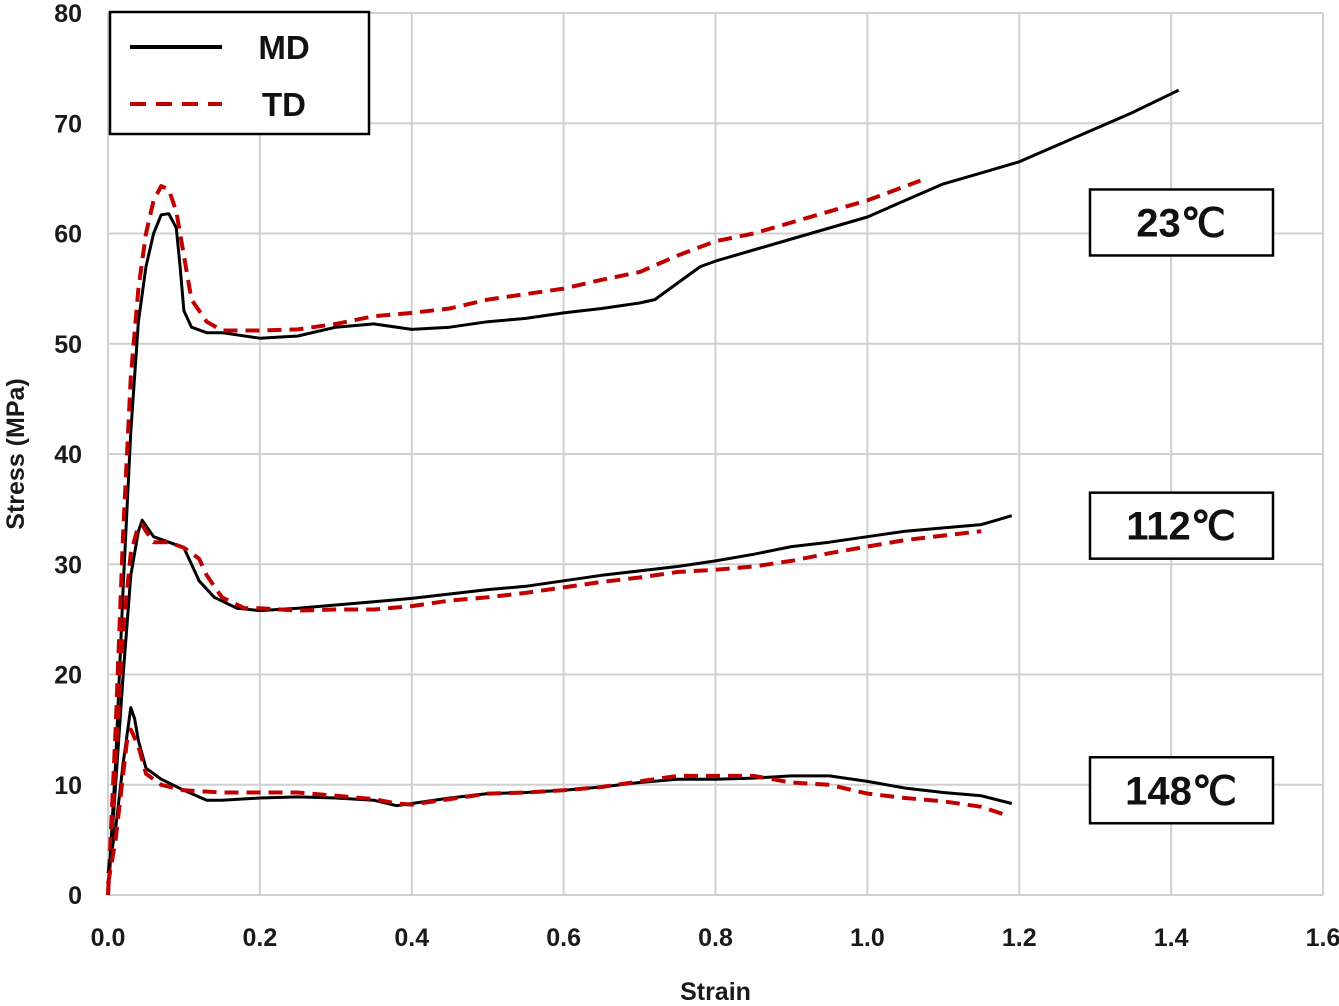 This screenshot has width=1339, height=1006. I want to click on legend: MD TD, so click(239, 73).